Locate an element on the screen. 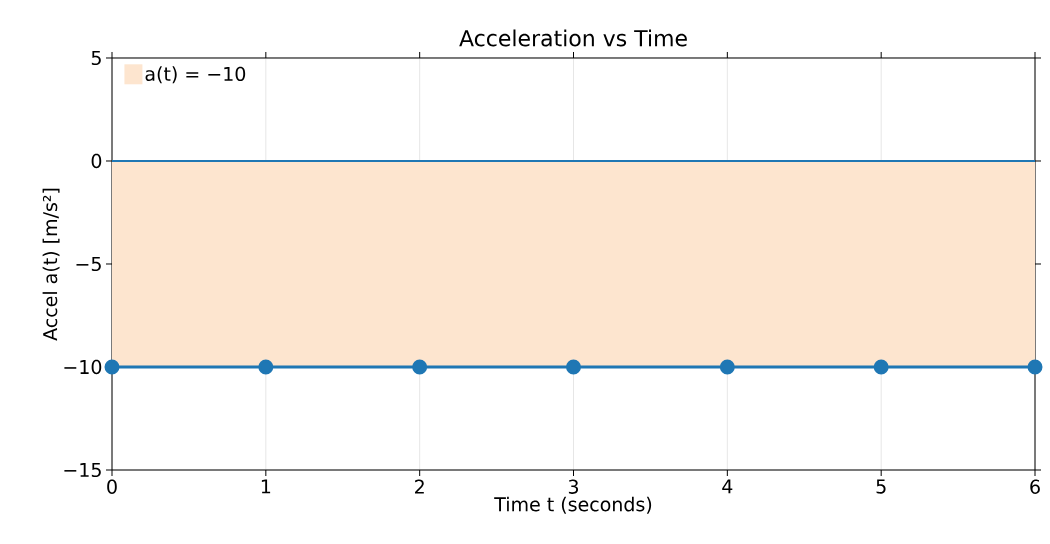 This screenshot has width=1050, height=544. y-tick-label: 5 is located at coordinates (96, 58).